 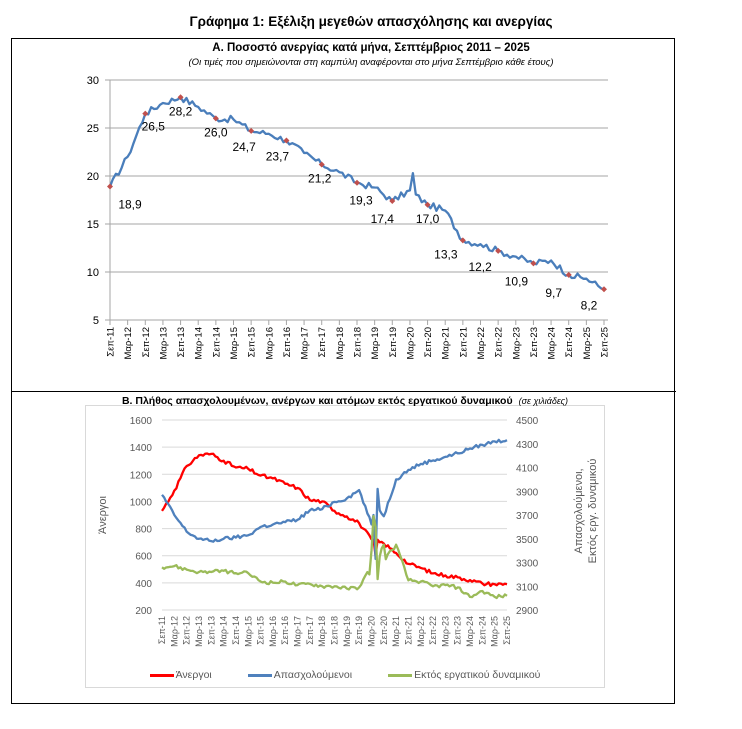 I want to click on legend-item-out-of-labour-force: Εκτός εργατικού δυναμικού, so click(x=464, y=675).